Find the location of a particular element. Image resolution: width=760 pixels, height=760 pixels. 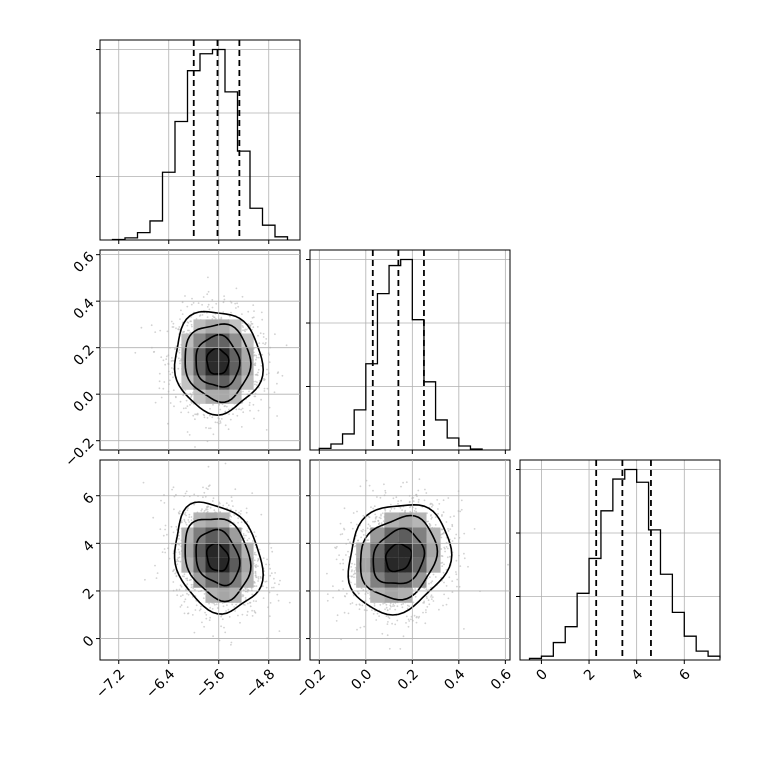

y-tick-label: −0.2 is located at coordinates (79, 452).